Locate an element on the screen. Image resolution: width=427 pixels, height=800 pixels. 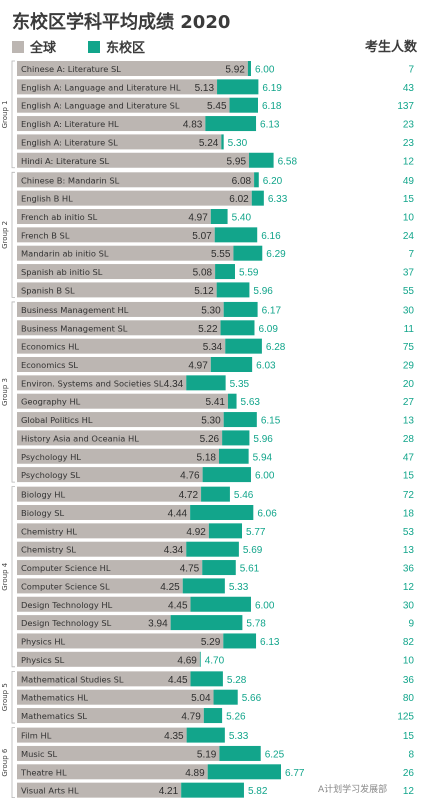
global-value-label: 4.76 is located at coordinates (190, 476).